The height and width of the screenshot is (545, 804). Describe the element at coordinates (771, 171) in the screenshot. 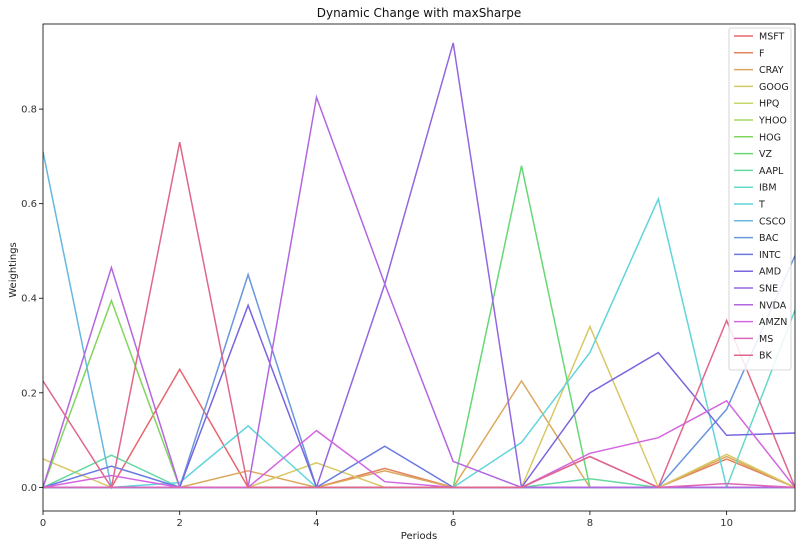

I see `legend-label-aapl: AAPL` at that location.